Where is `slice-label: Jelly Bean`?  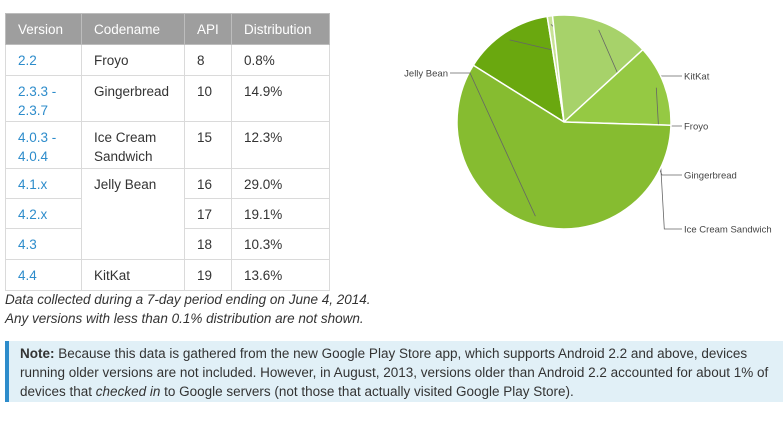 slice-label: Jelly Bean is located at coordinates (426, 74).